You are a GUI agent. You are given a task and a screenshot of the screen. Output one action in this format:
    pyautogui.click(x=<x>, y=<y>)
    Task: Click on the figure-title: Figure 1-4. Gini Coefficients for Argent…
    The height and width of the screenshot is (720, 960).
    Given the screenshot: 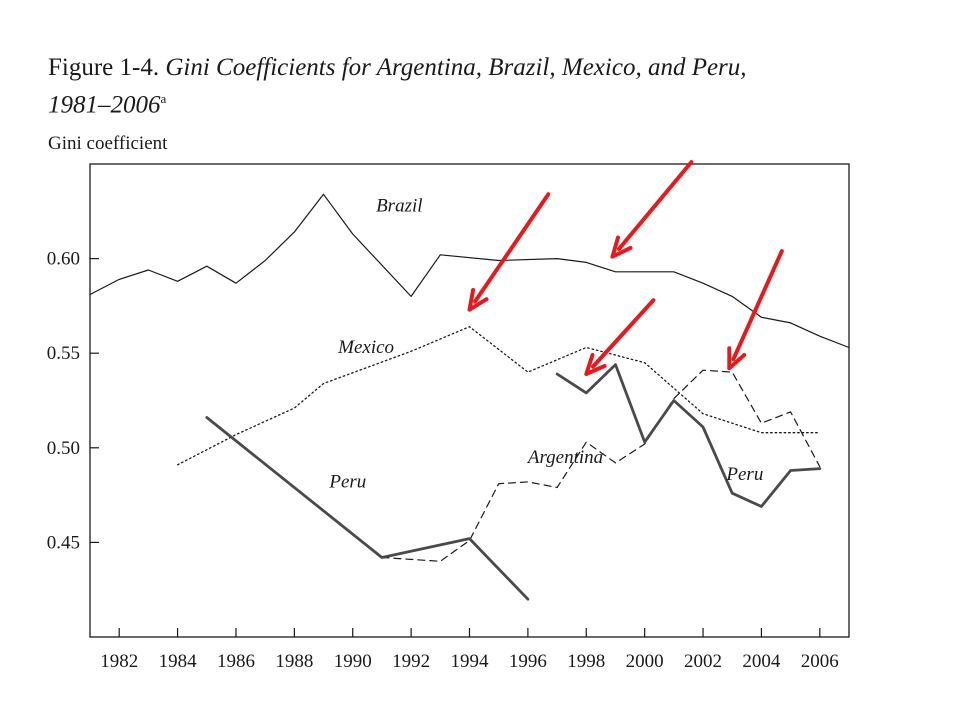 What is the action you would take?
    pyautogui.click(x=408, y=86)
    